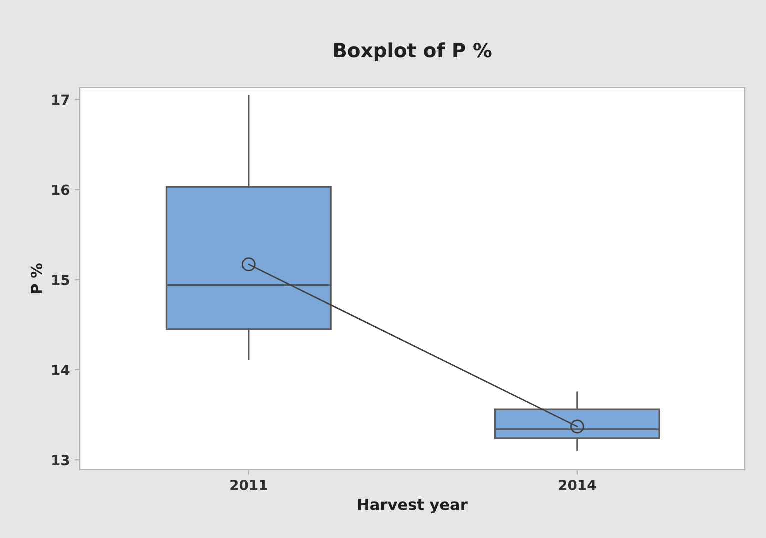  Describe the element at coordinates (577, 485) in the screenshot. I see `x-tick-label: 2014` at that location.